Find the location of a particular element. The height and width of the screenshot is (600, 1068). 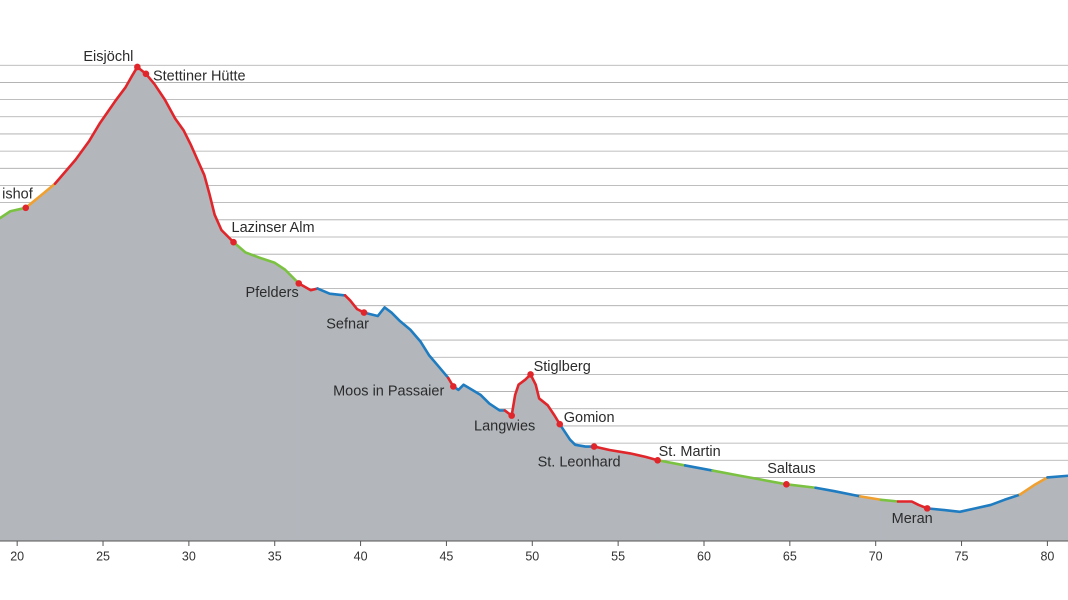

waypoint-label: Moos in Passaier is located at coordinates (388, 391).